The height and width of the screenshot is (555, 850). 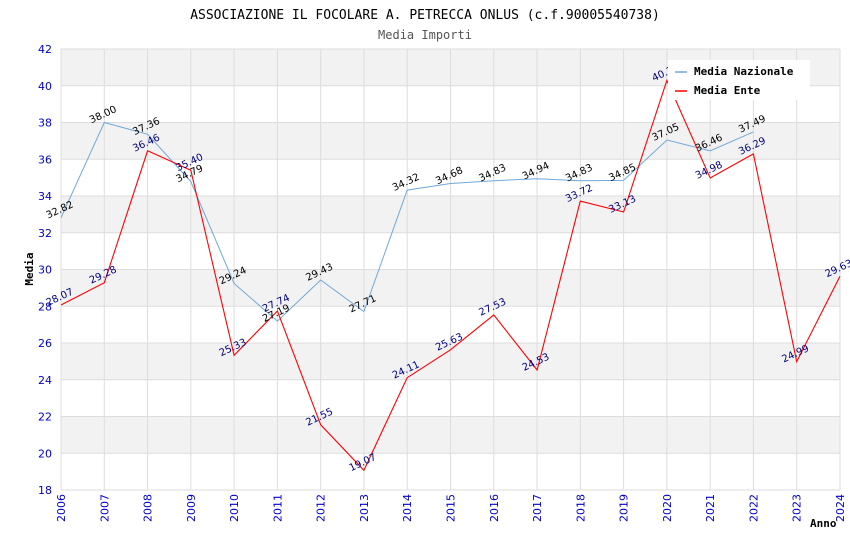 What do you see at coordinates (45, 123) in the screenshot?
I see `y-tick-label: 38` at bounding box center [45, 123].